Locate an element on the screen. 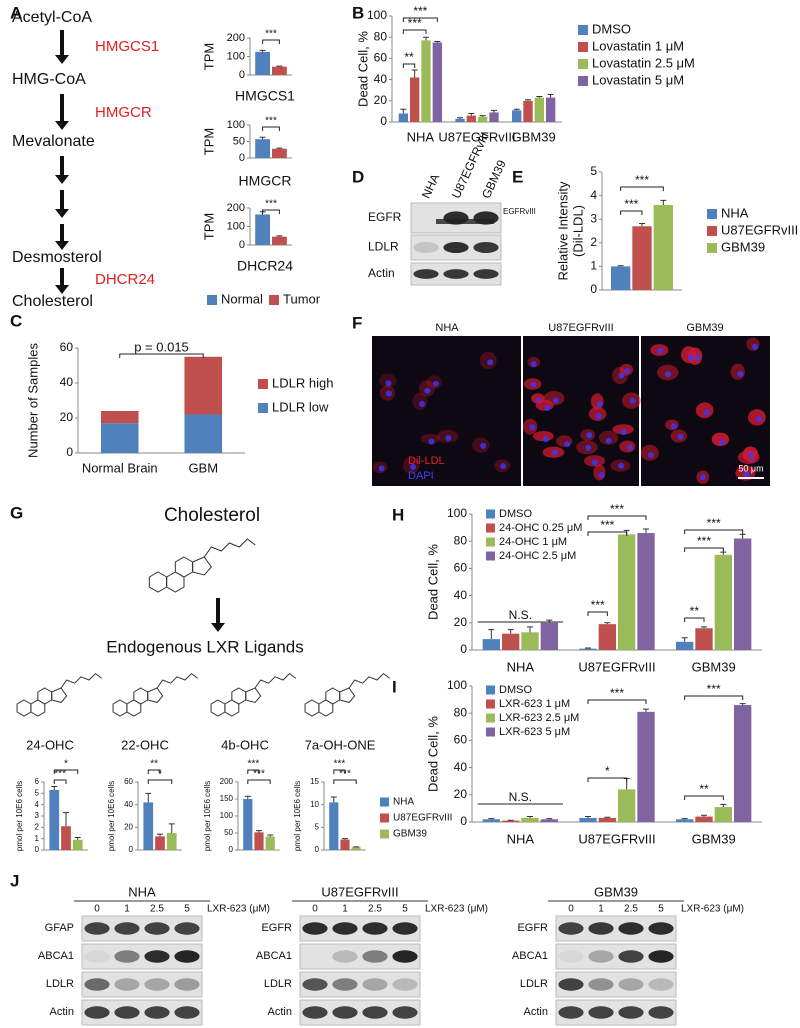  arrow-head is located at coordinates (62, 125).